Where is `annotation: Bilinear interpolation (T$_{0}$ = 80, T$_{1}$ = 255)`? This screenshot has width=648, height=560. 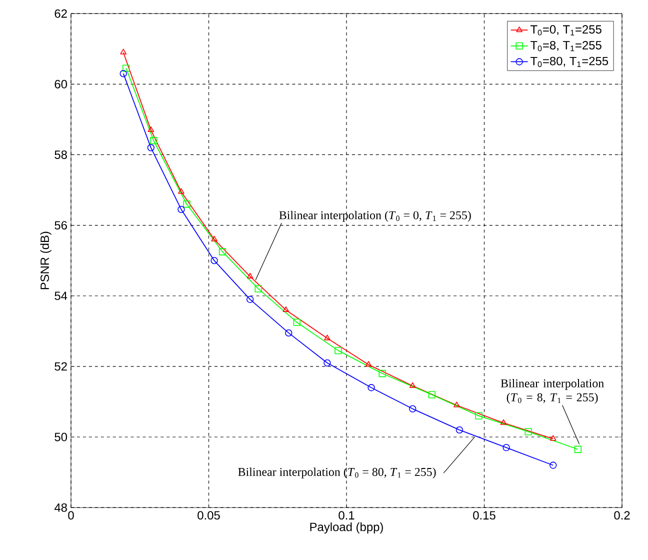 annotation: Bilinear interpolation (T$_{0}$ = 80, T$_{1}$ = 255) is located at coordinates (337, 473).